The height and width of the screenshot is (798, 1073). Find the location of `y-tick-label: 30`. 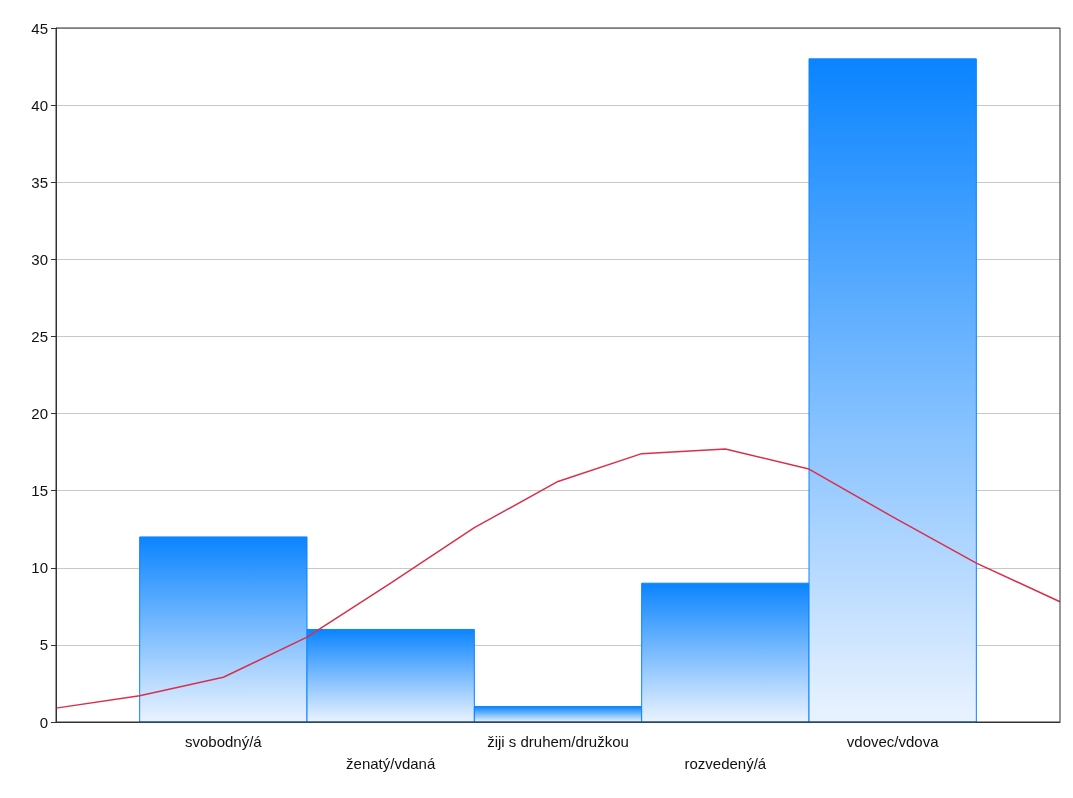

y-tick-label: 30 is located at coordinates (39, 259).